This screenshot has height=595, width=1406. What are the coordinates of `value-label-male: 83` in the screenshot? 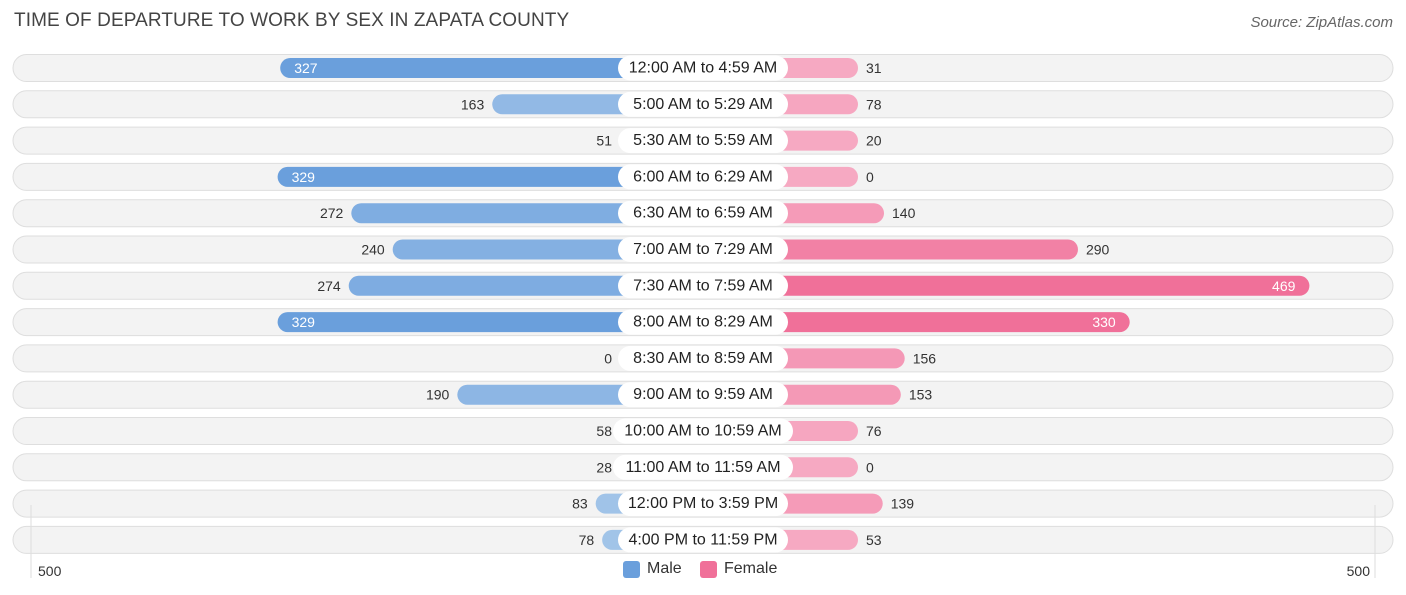 It's located at (580, 504).